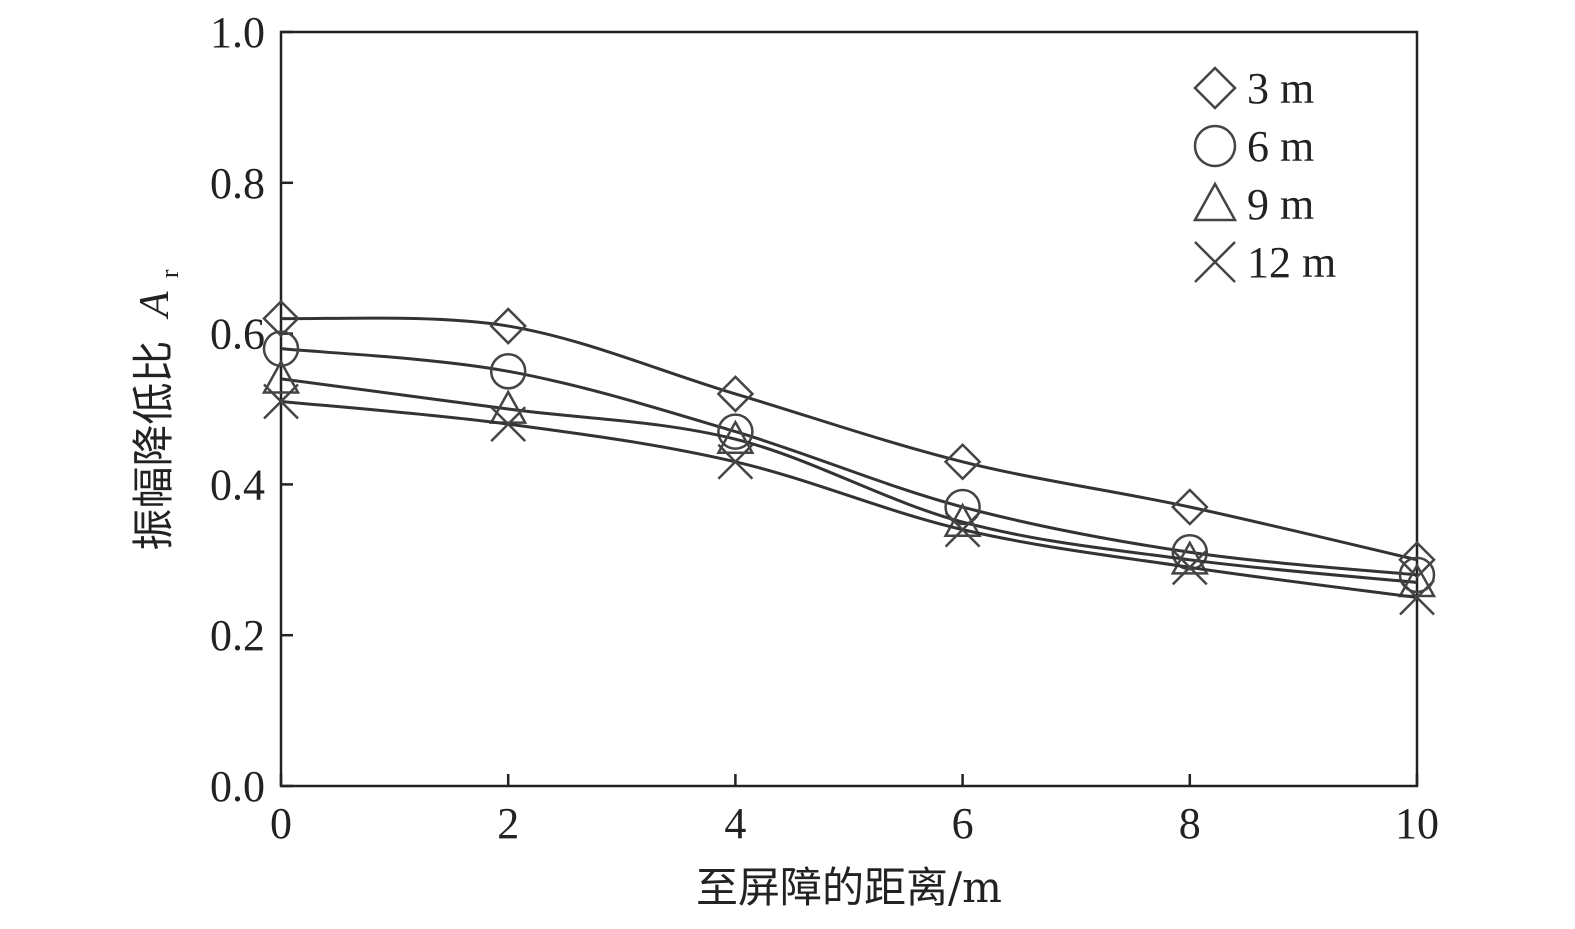 The height and width of the screenshot is (929, 1575). Describe the element at coordinates (237, 32) in the screenshot. I see `y-tick-label: 1.0` at that location.